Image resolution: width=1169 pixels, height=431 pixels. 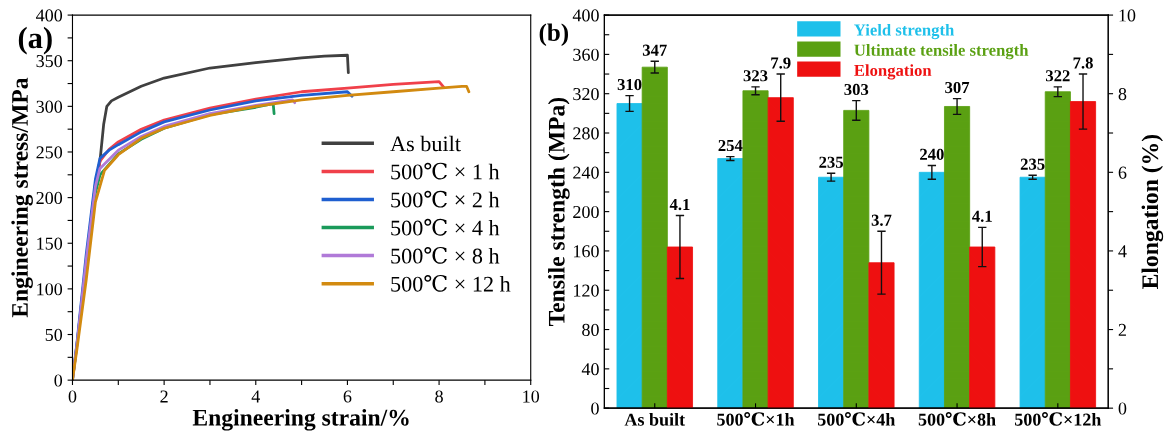 I want to click on legend-label: 500℃ × 12 h, so click(x=451, y=283).